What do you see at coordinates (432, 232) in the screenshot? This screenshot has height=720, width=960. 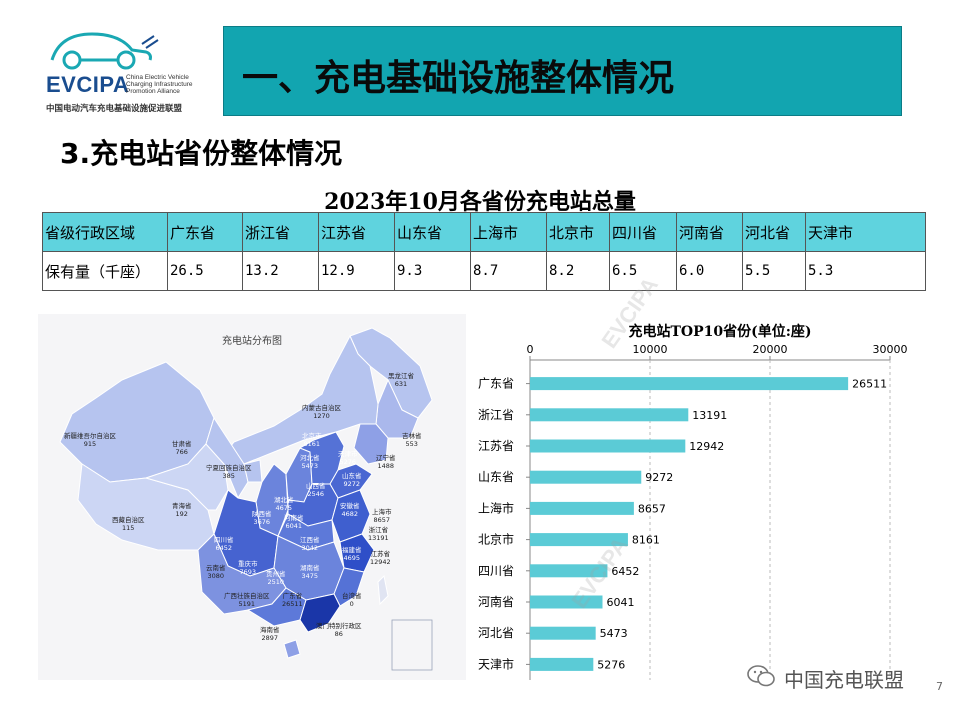 I see `table-header-cell: 山东省` at bounding box center [432, 232].